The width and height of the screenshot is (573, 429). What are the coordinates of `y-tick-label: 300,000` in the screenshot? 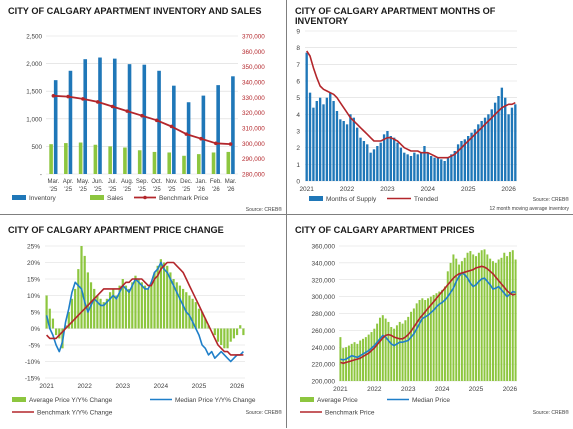 It's located at (324, 297).